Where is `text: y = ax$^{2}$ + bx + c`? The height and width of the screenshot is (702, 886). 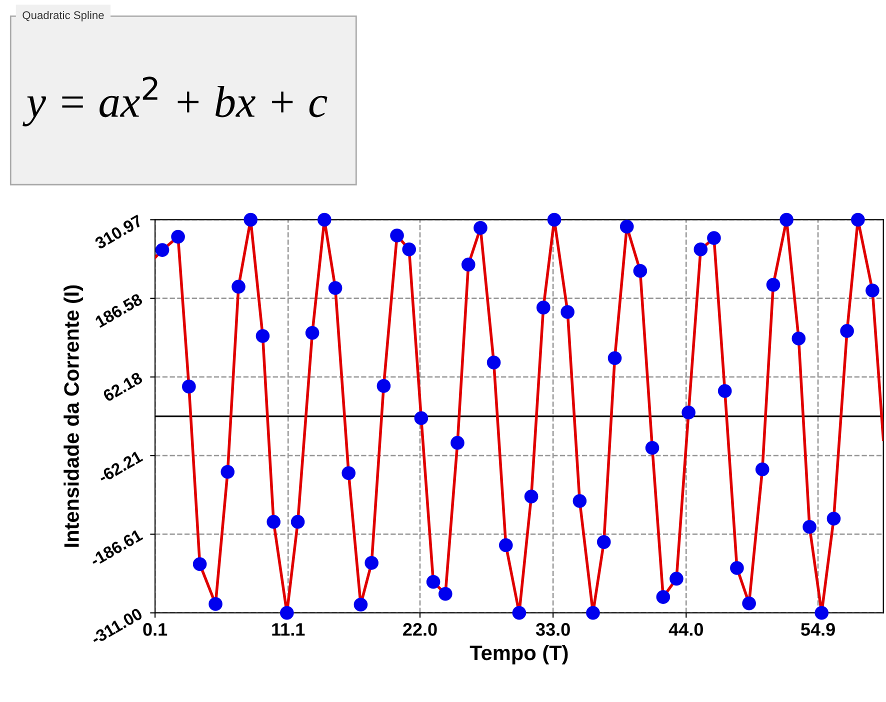
text: y = ax$^{2}$ + bx + c is located at coordinates (175, 101).